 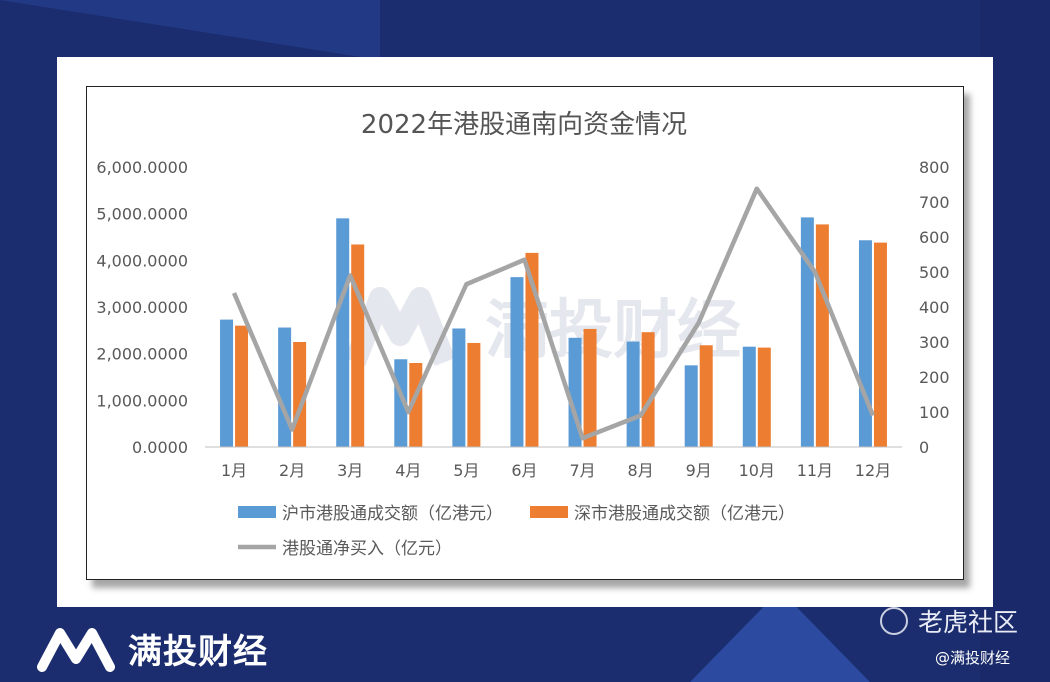 I want to click on x-tick-label: 10月, so click(x=757, y=470).